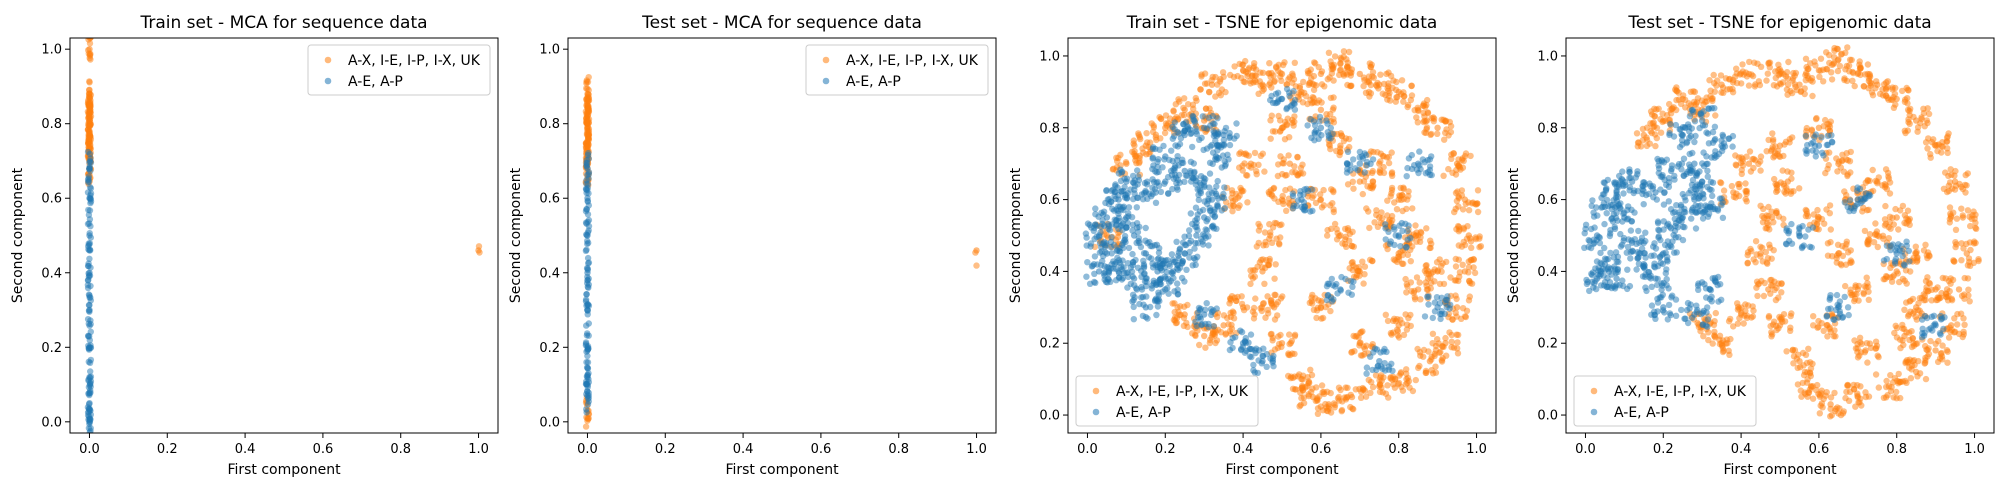 This screenshot has width=2000, height=500. Describe the element at coordinates (549, 199) in the screenshot. I see `y-tick-label: 0.6` at that location.